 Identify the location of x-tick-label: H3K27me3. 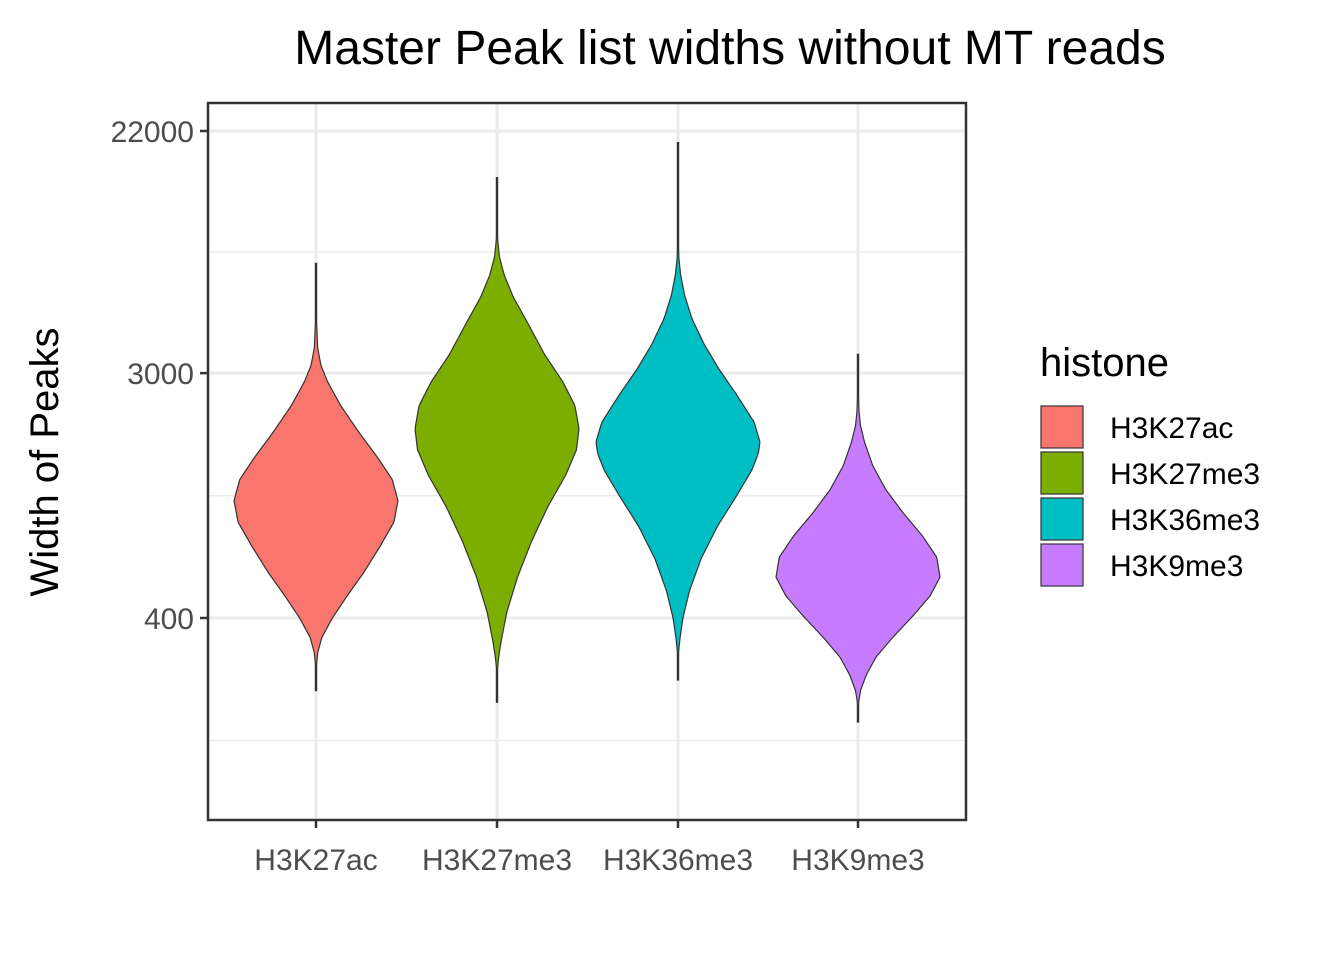
(497, 860).